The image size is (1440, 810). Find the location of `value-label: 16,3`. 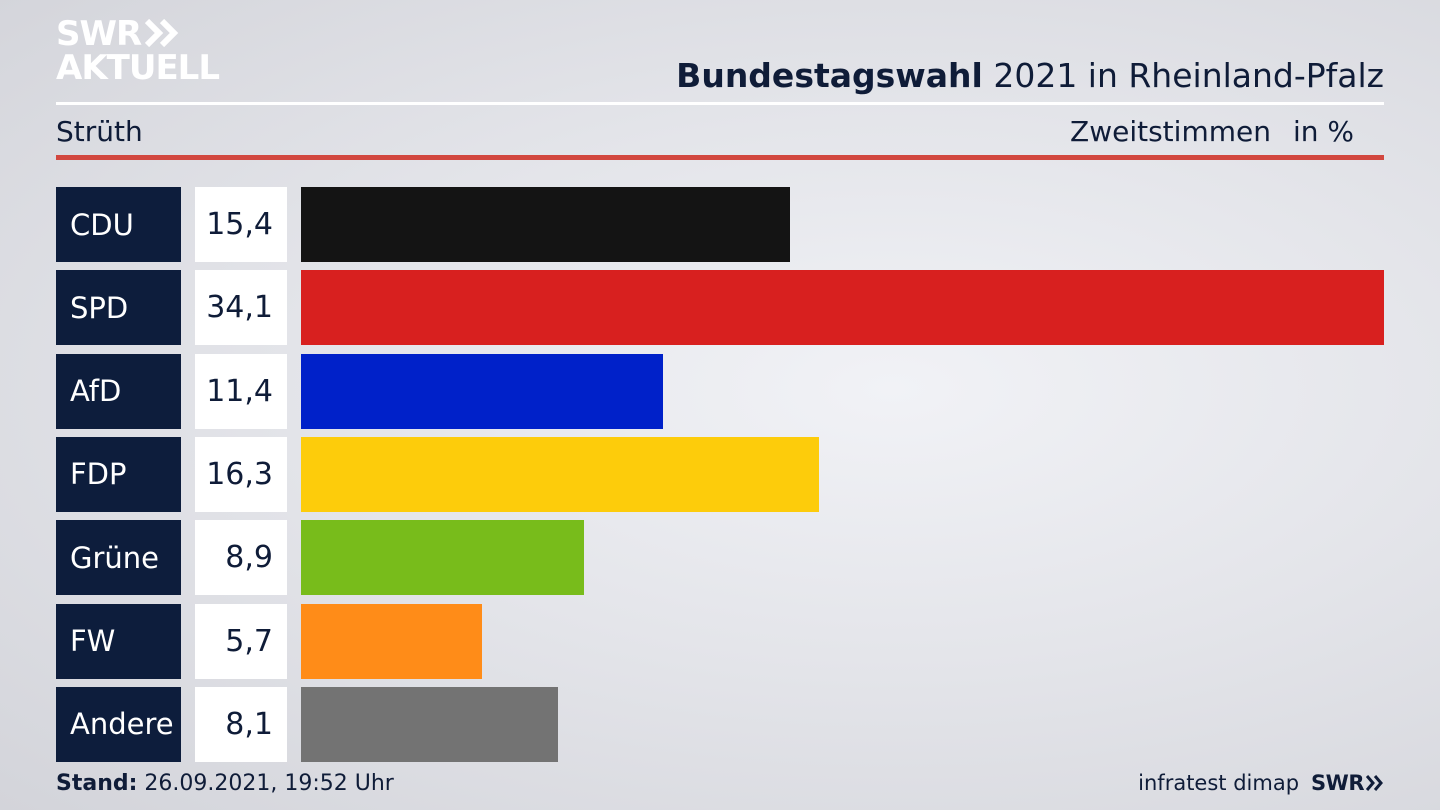

value-label: 16,3 is located at coordinates (241, 474).